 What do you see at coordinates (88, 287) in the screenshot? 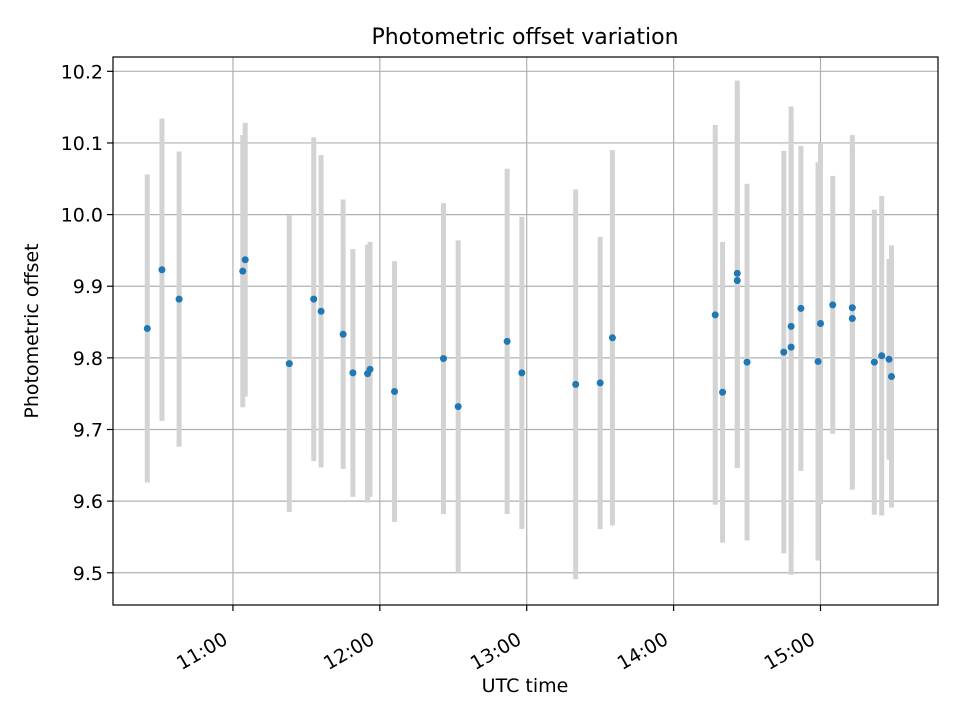
I see `y-tick-label: 9.9` at bounding box center [88, 287].